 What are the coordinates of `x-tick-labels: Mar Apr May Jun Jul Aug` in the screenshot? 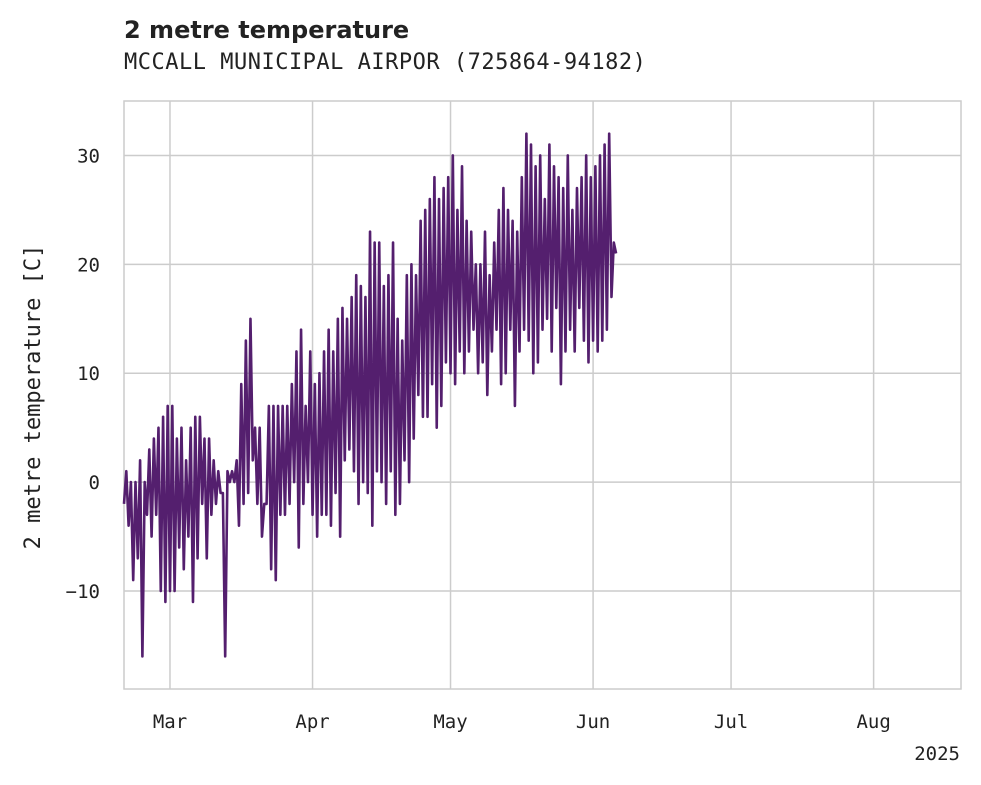 It's located at (522, 722).